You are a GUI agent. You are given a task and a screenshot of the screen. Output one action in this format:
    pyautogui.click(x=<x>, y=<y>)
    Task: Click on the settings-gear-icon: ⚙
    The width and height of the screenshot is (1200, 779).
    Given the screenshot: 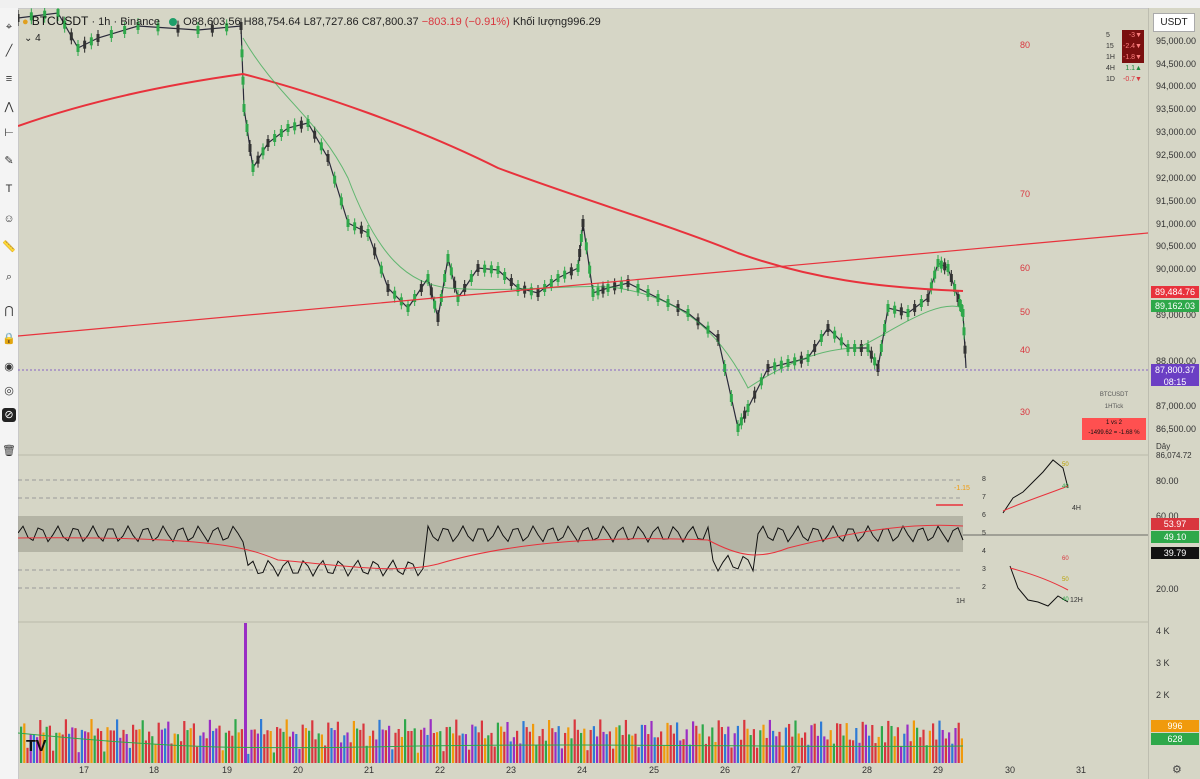 What is the action you would take?
    pyautogui.click(x=1177, y=770)
    